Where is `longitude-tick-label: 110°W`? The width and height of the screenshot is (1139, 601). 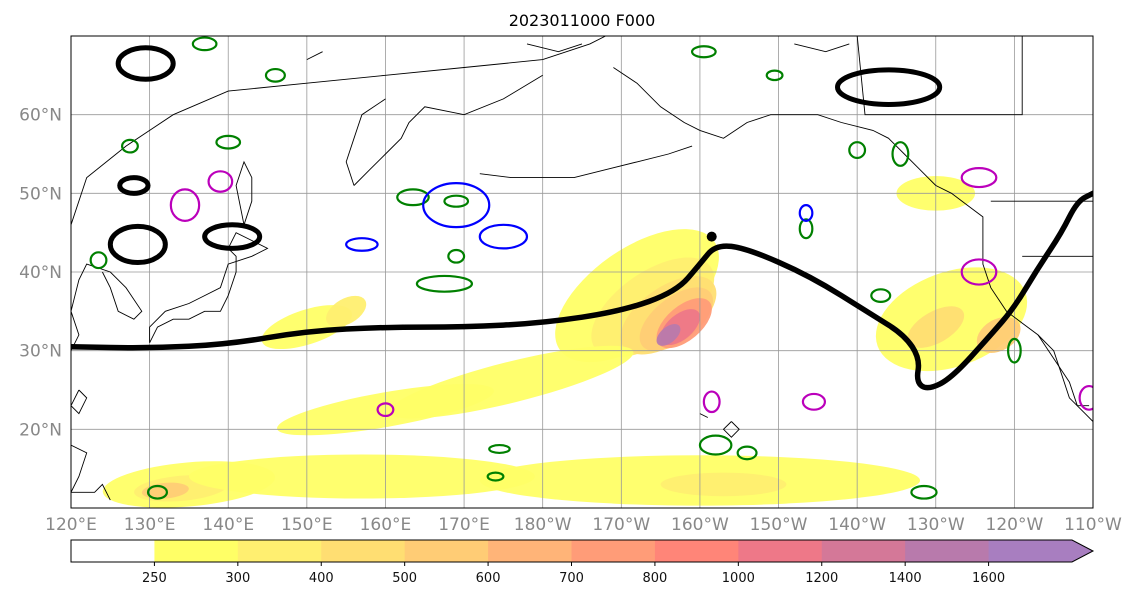 longitude-tick-label: 110°W is located at coordinates (1093, 525).